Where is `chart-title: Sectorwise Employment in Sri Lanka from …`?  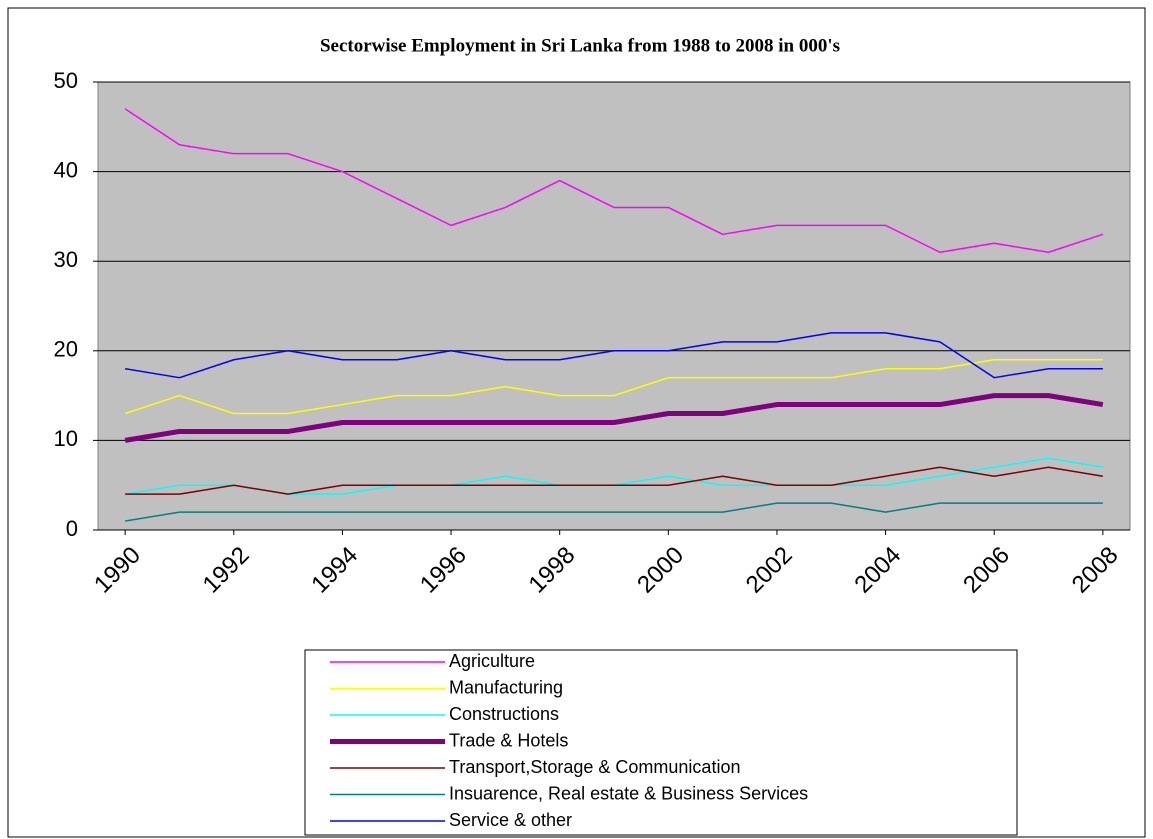
chart-title: Sectorwise Employment in Sri Lanka from … is located at coordinates (580, 45).